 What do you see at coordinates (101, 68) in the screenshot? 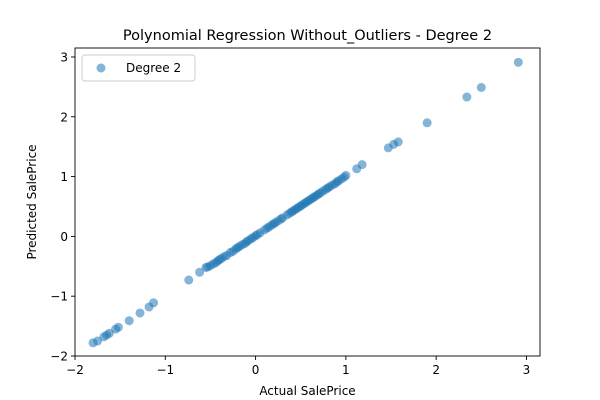
I see `legend-marker` at bounding box center [101, 68].